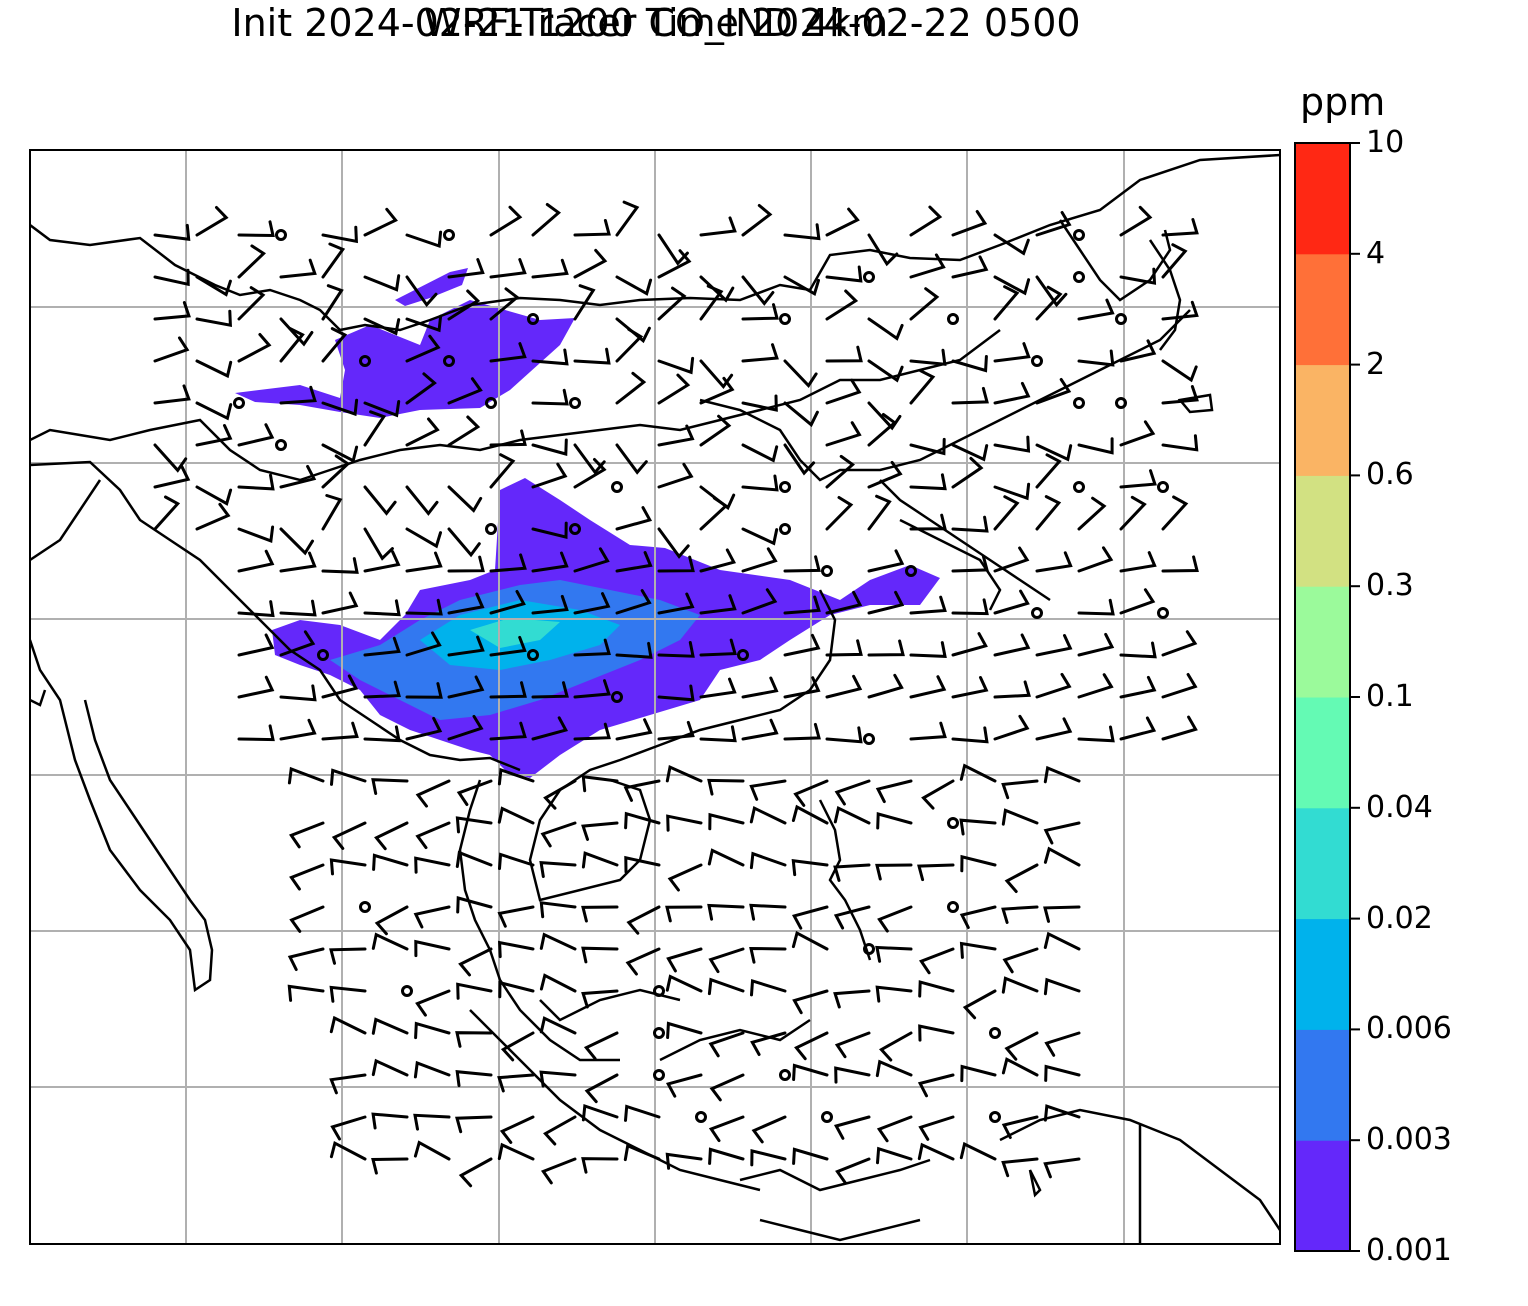  Describe the element at coordinates (1409, 1029) in the screenshot. I see `colorbar-tick-label: 0.006` at that location.